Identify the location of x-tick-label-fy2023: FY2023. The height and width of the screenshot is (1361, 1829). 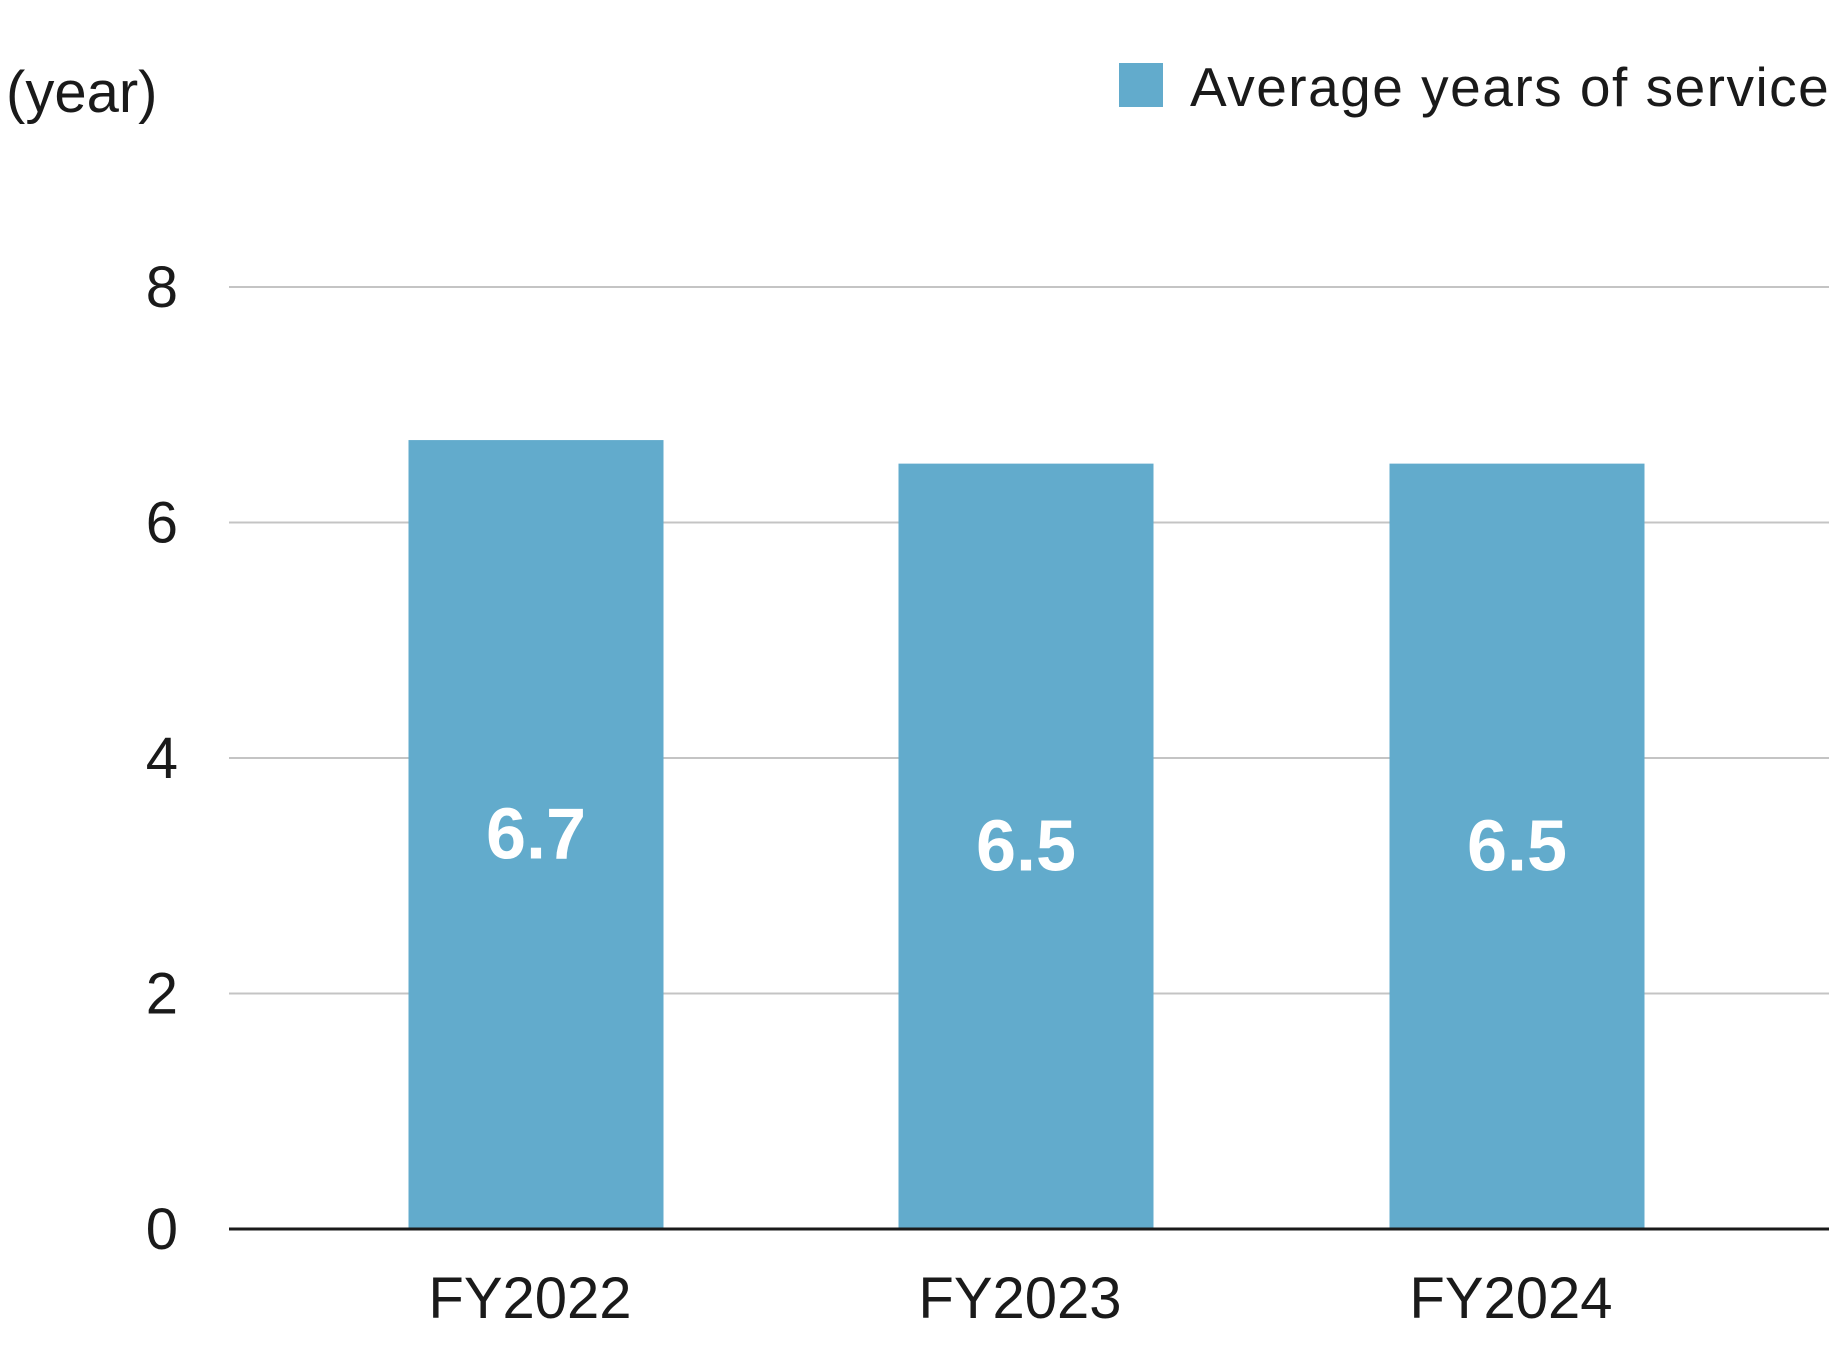
(1019, 1298).